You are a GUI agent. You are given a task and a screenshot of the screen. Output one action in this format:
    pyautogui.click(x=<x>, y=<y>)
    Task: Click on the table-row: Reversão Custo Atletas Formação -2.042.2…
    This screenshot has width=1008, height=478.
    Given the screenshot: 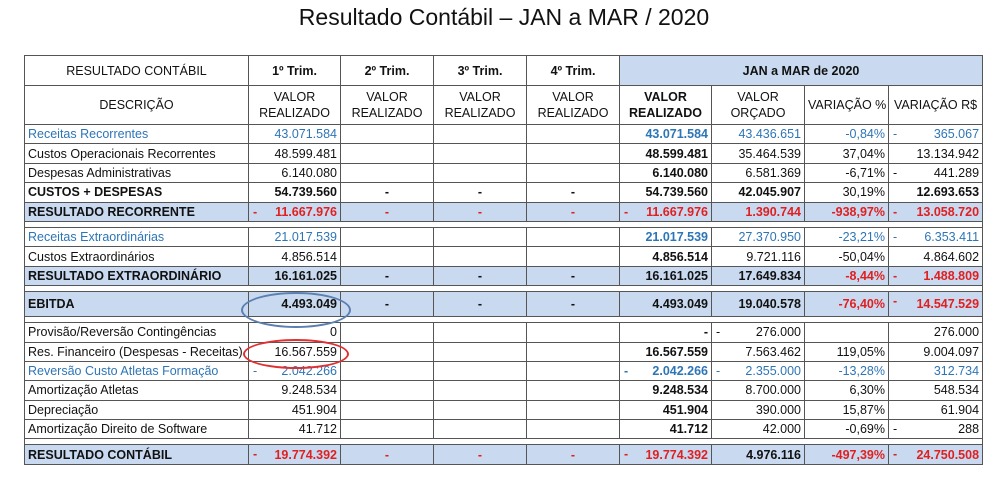 What is the action you would take?
    pyautogui.click(x=504, y=371)
    